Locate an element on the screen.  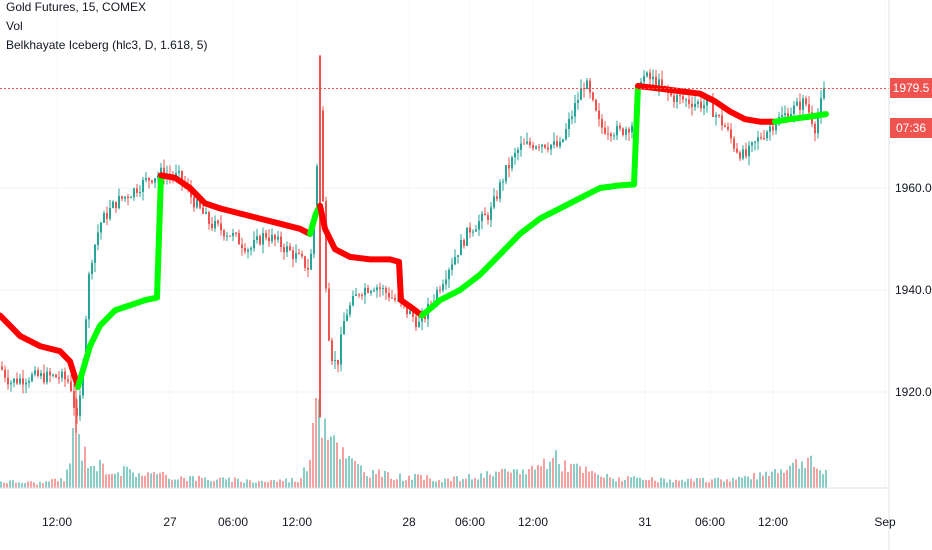
band-segment-down is located at coordinates (706, 104).